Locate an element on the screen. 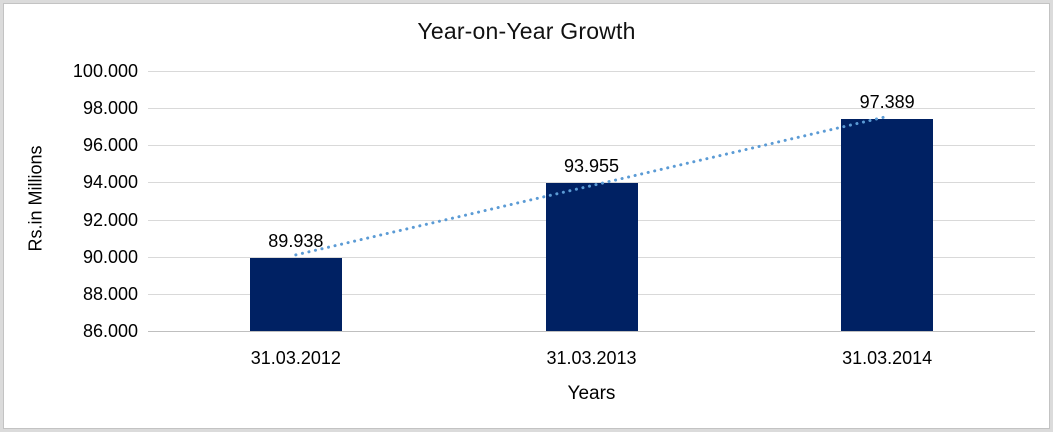  y-axis-title-text: Rs.in Millions is located at coordinates (35, 198).